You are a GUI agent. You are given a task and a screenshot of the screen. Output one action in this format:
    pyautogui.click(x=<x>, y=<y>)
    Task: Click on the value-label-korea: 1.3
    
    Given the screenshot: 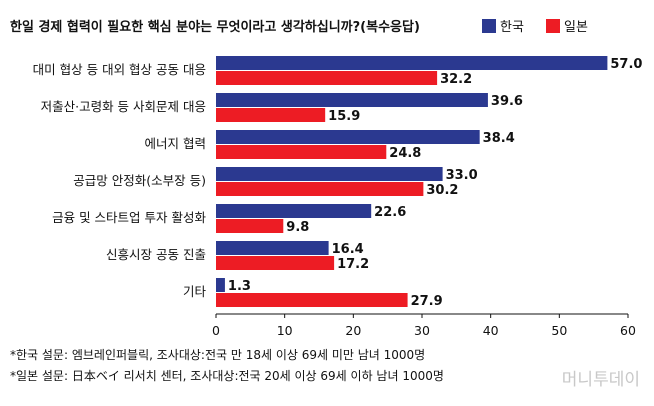 What is the action you would take?
    pyautogui.click(x=239, y=286)
    